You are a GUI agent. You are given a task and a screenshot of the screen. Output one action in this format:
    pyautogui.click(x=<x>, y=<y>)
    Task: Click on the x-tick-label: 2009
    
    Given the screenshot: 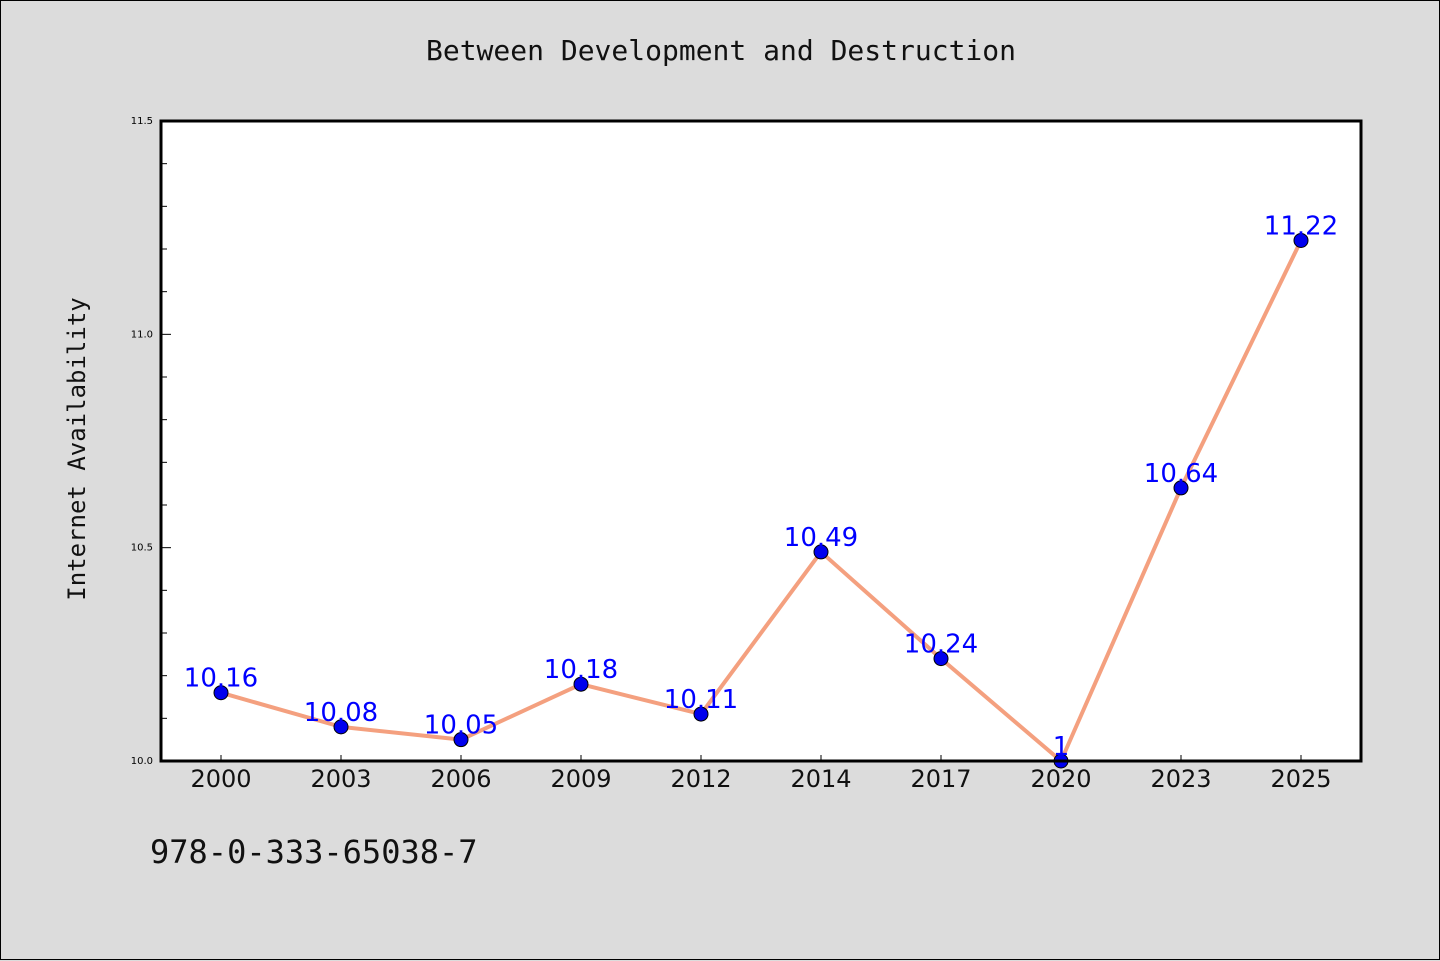 What is the action you would take?
    pyautogui.click(x=580, y=779)
    